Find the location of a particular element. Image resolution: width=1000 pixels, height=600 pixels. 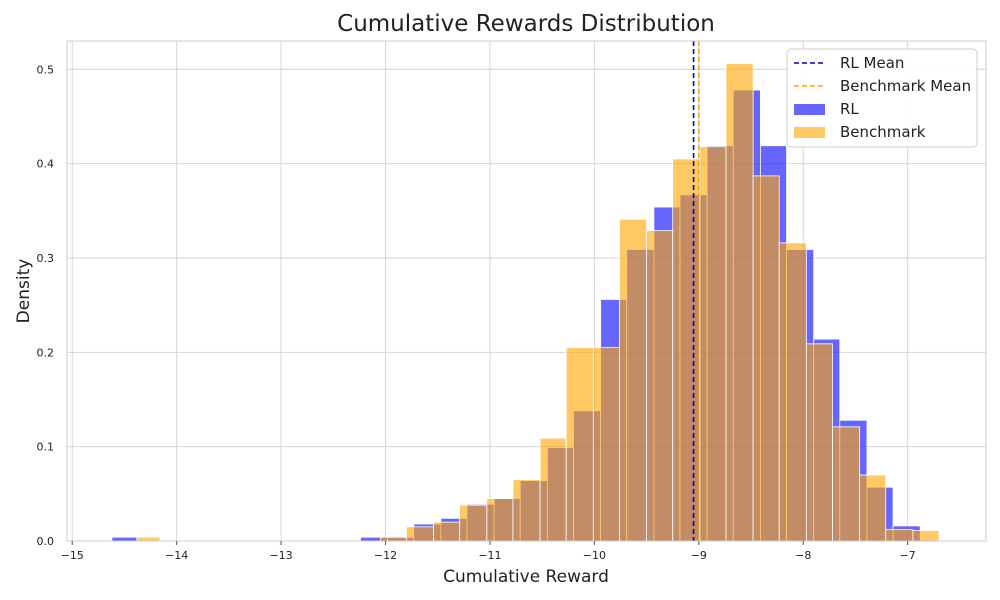

y-tick-label: 0.5 is located at coordinates (46, 69).